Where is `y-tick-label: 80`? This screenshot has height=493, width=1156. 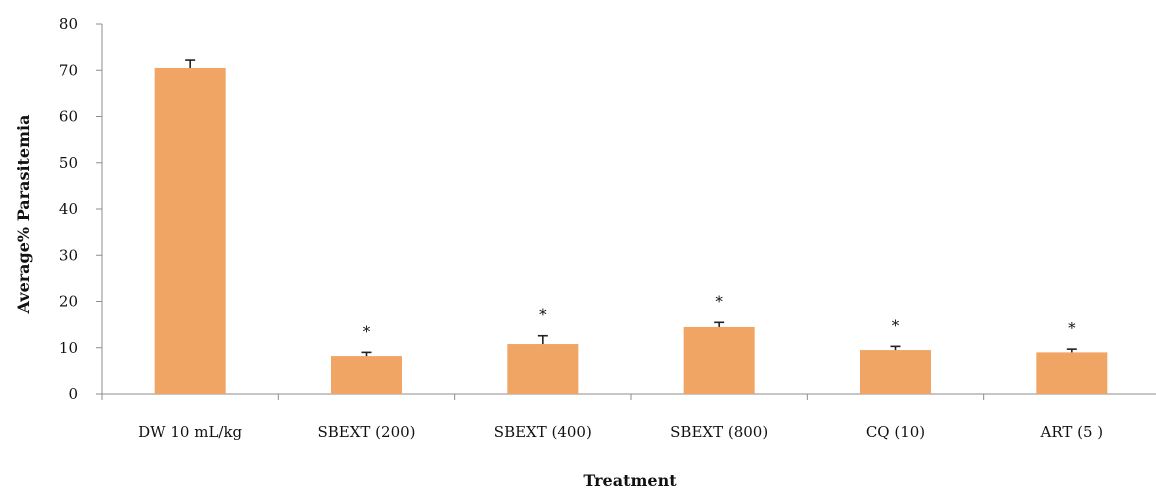
y-tick-label: 80 is located at coordinates (68, 24).